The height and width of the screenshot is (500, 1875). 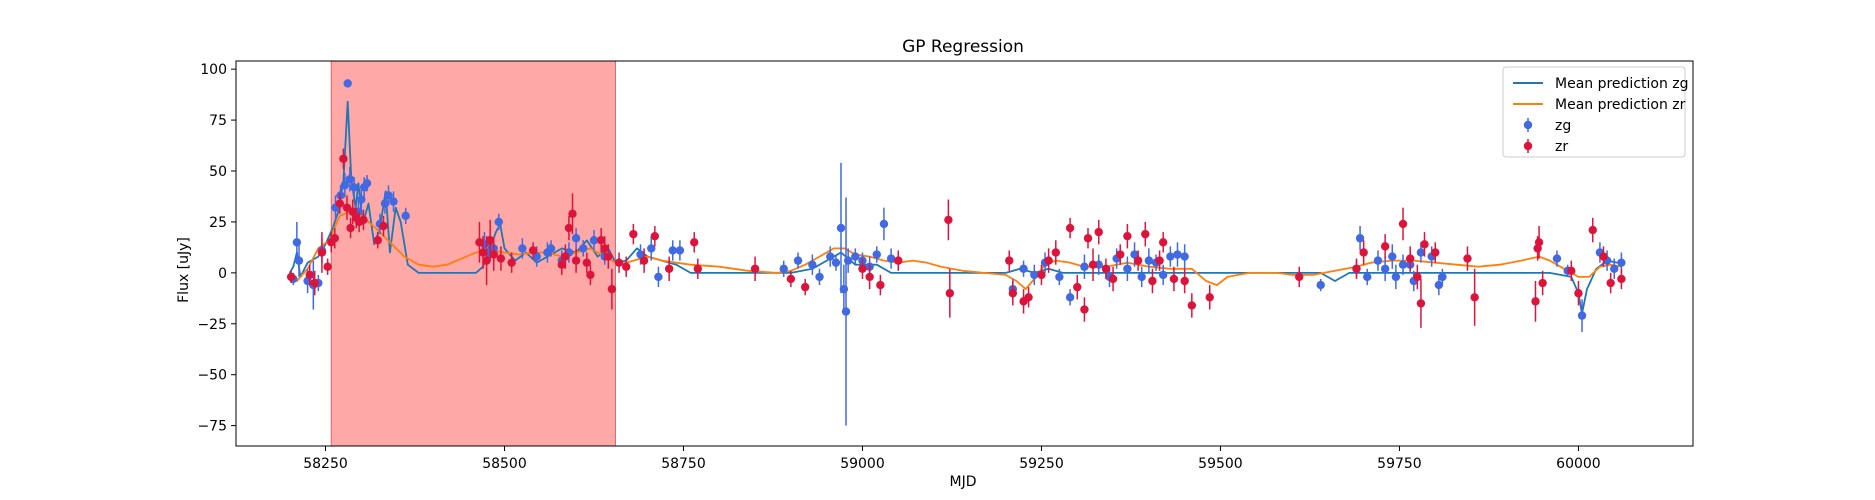 I want to click on x-tick-label: 59500, so click(x=1220, y=464).